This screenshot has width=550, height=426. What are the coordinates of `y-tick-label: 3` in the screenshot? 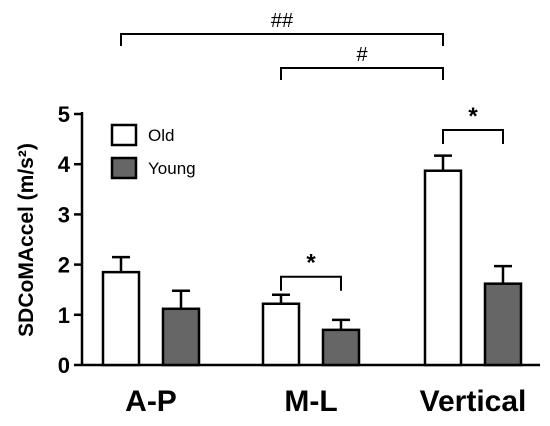 It's located at (64, 214).